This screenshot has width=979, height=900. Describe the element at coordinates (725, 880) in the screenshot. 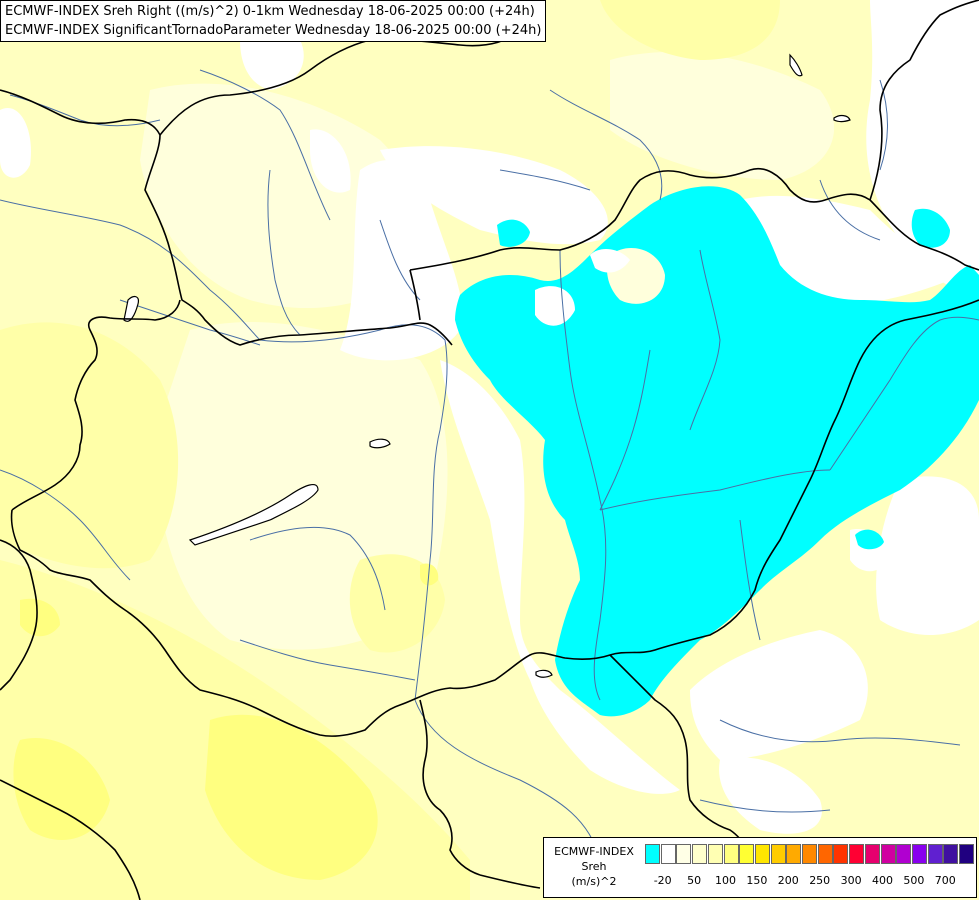

I see `legend-tick-label: 100` at that location.